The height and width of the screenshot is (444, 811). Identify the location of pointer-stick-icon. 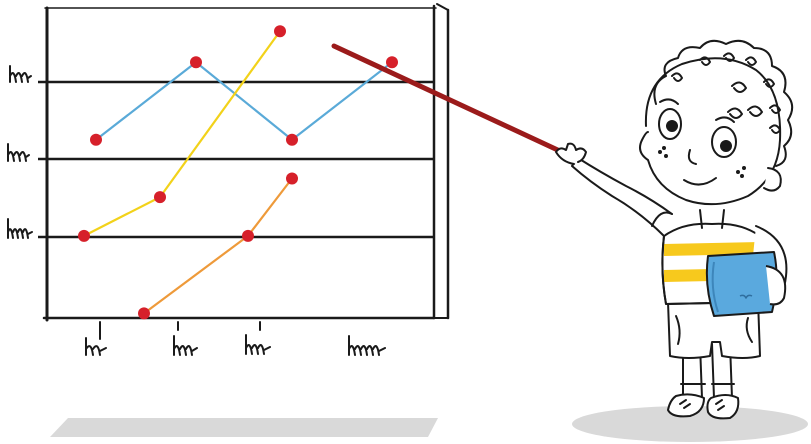
(448, 99).